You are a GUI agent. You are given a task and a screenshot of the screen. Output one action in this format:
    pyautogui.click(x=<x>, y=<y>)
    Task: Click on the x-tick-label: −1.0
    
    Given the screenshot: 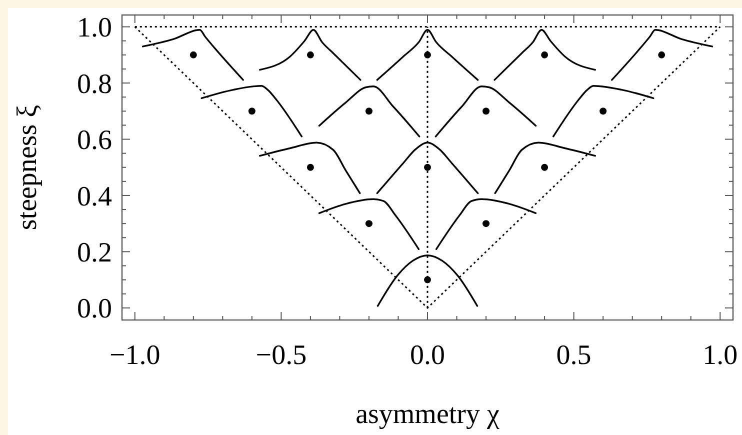 What is the action you would take?
    pyautogui.click(x=134, y=355)
    